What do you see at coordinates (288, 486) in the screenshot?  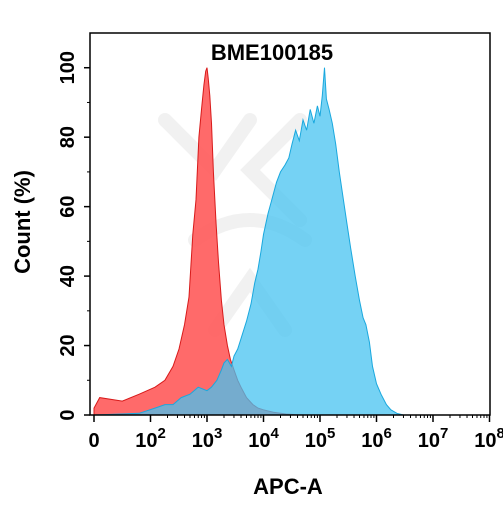 I see `x-axis-title: APC-A` at bounding box center [288, 486].